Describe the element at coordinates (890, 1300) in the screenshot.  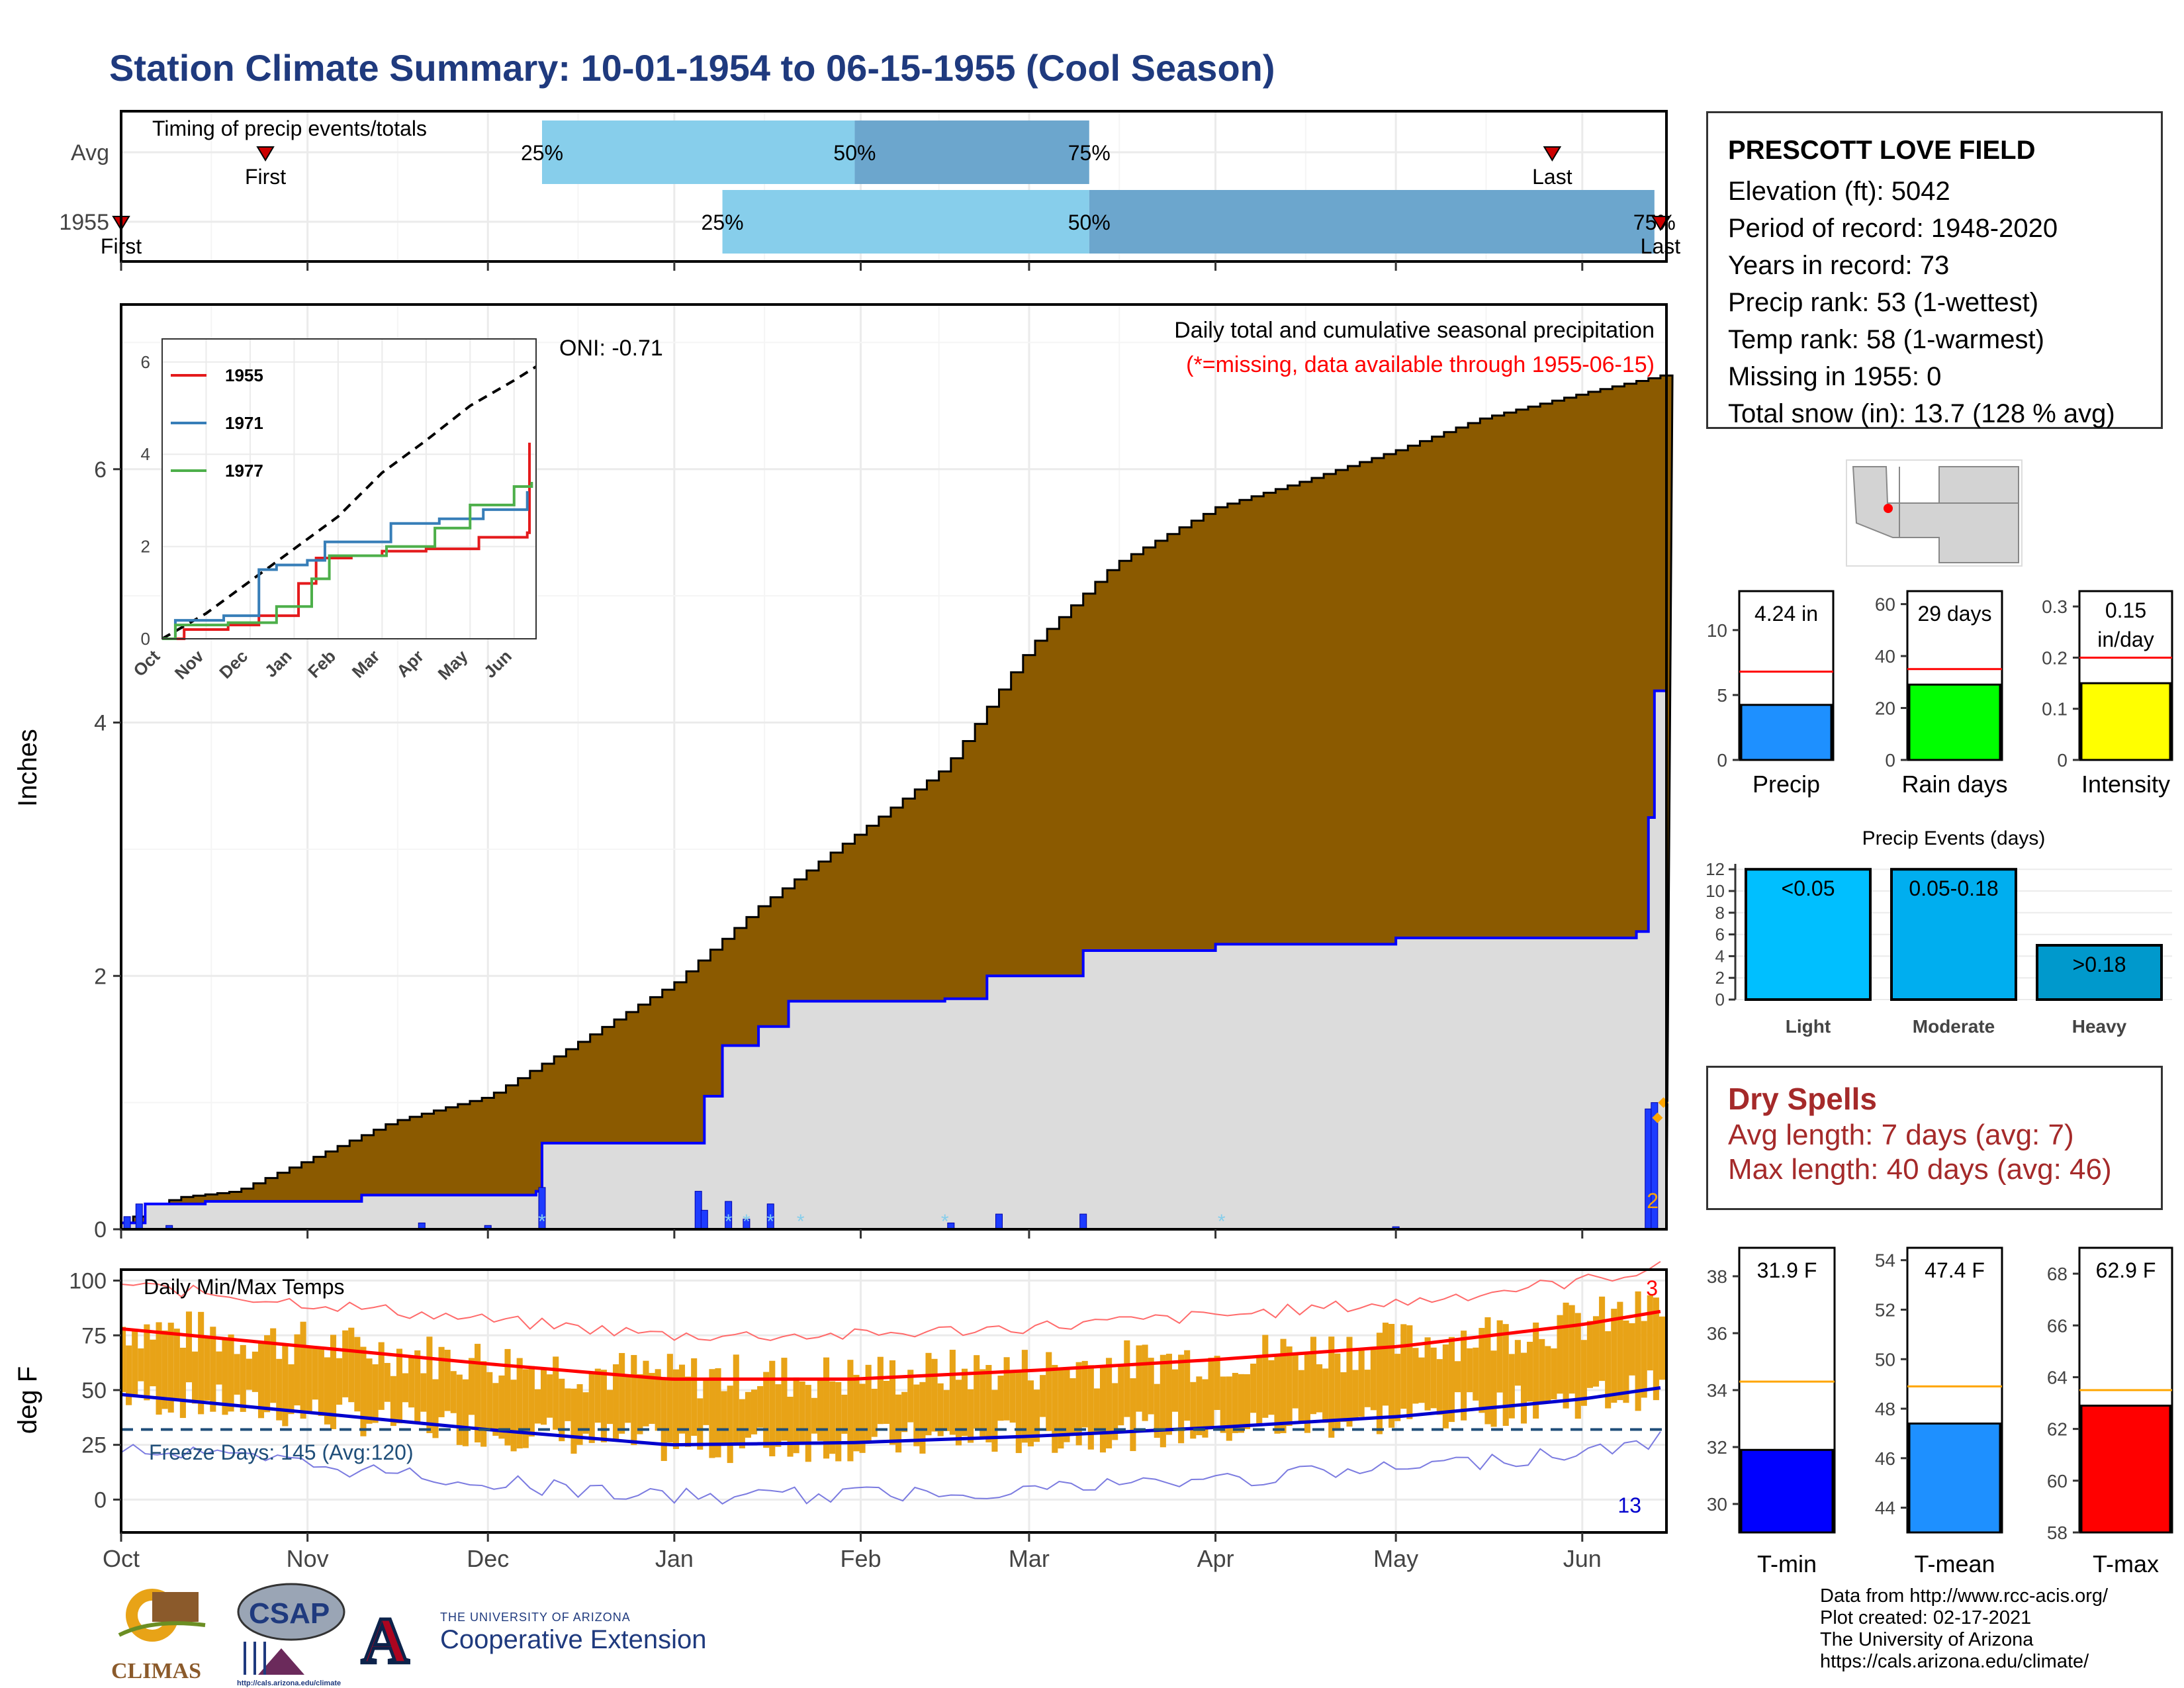
I see `record-high-line` at that location.